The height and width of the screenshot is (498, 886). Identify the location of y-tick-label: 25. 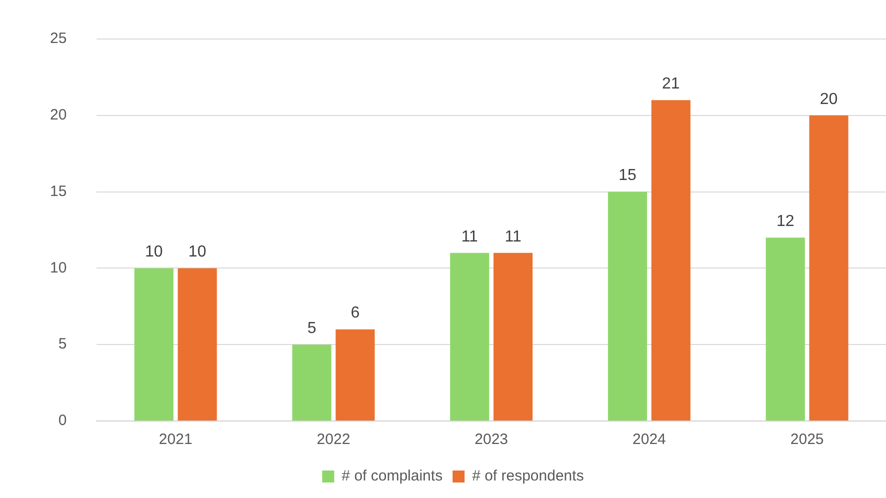
(58, 39).